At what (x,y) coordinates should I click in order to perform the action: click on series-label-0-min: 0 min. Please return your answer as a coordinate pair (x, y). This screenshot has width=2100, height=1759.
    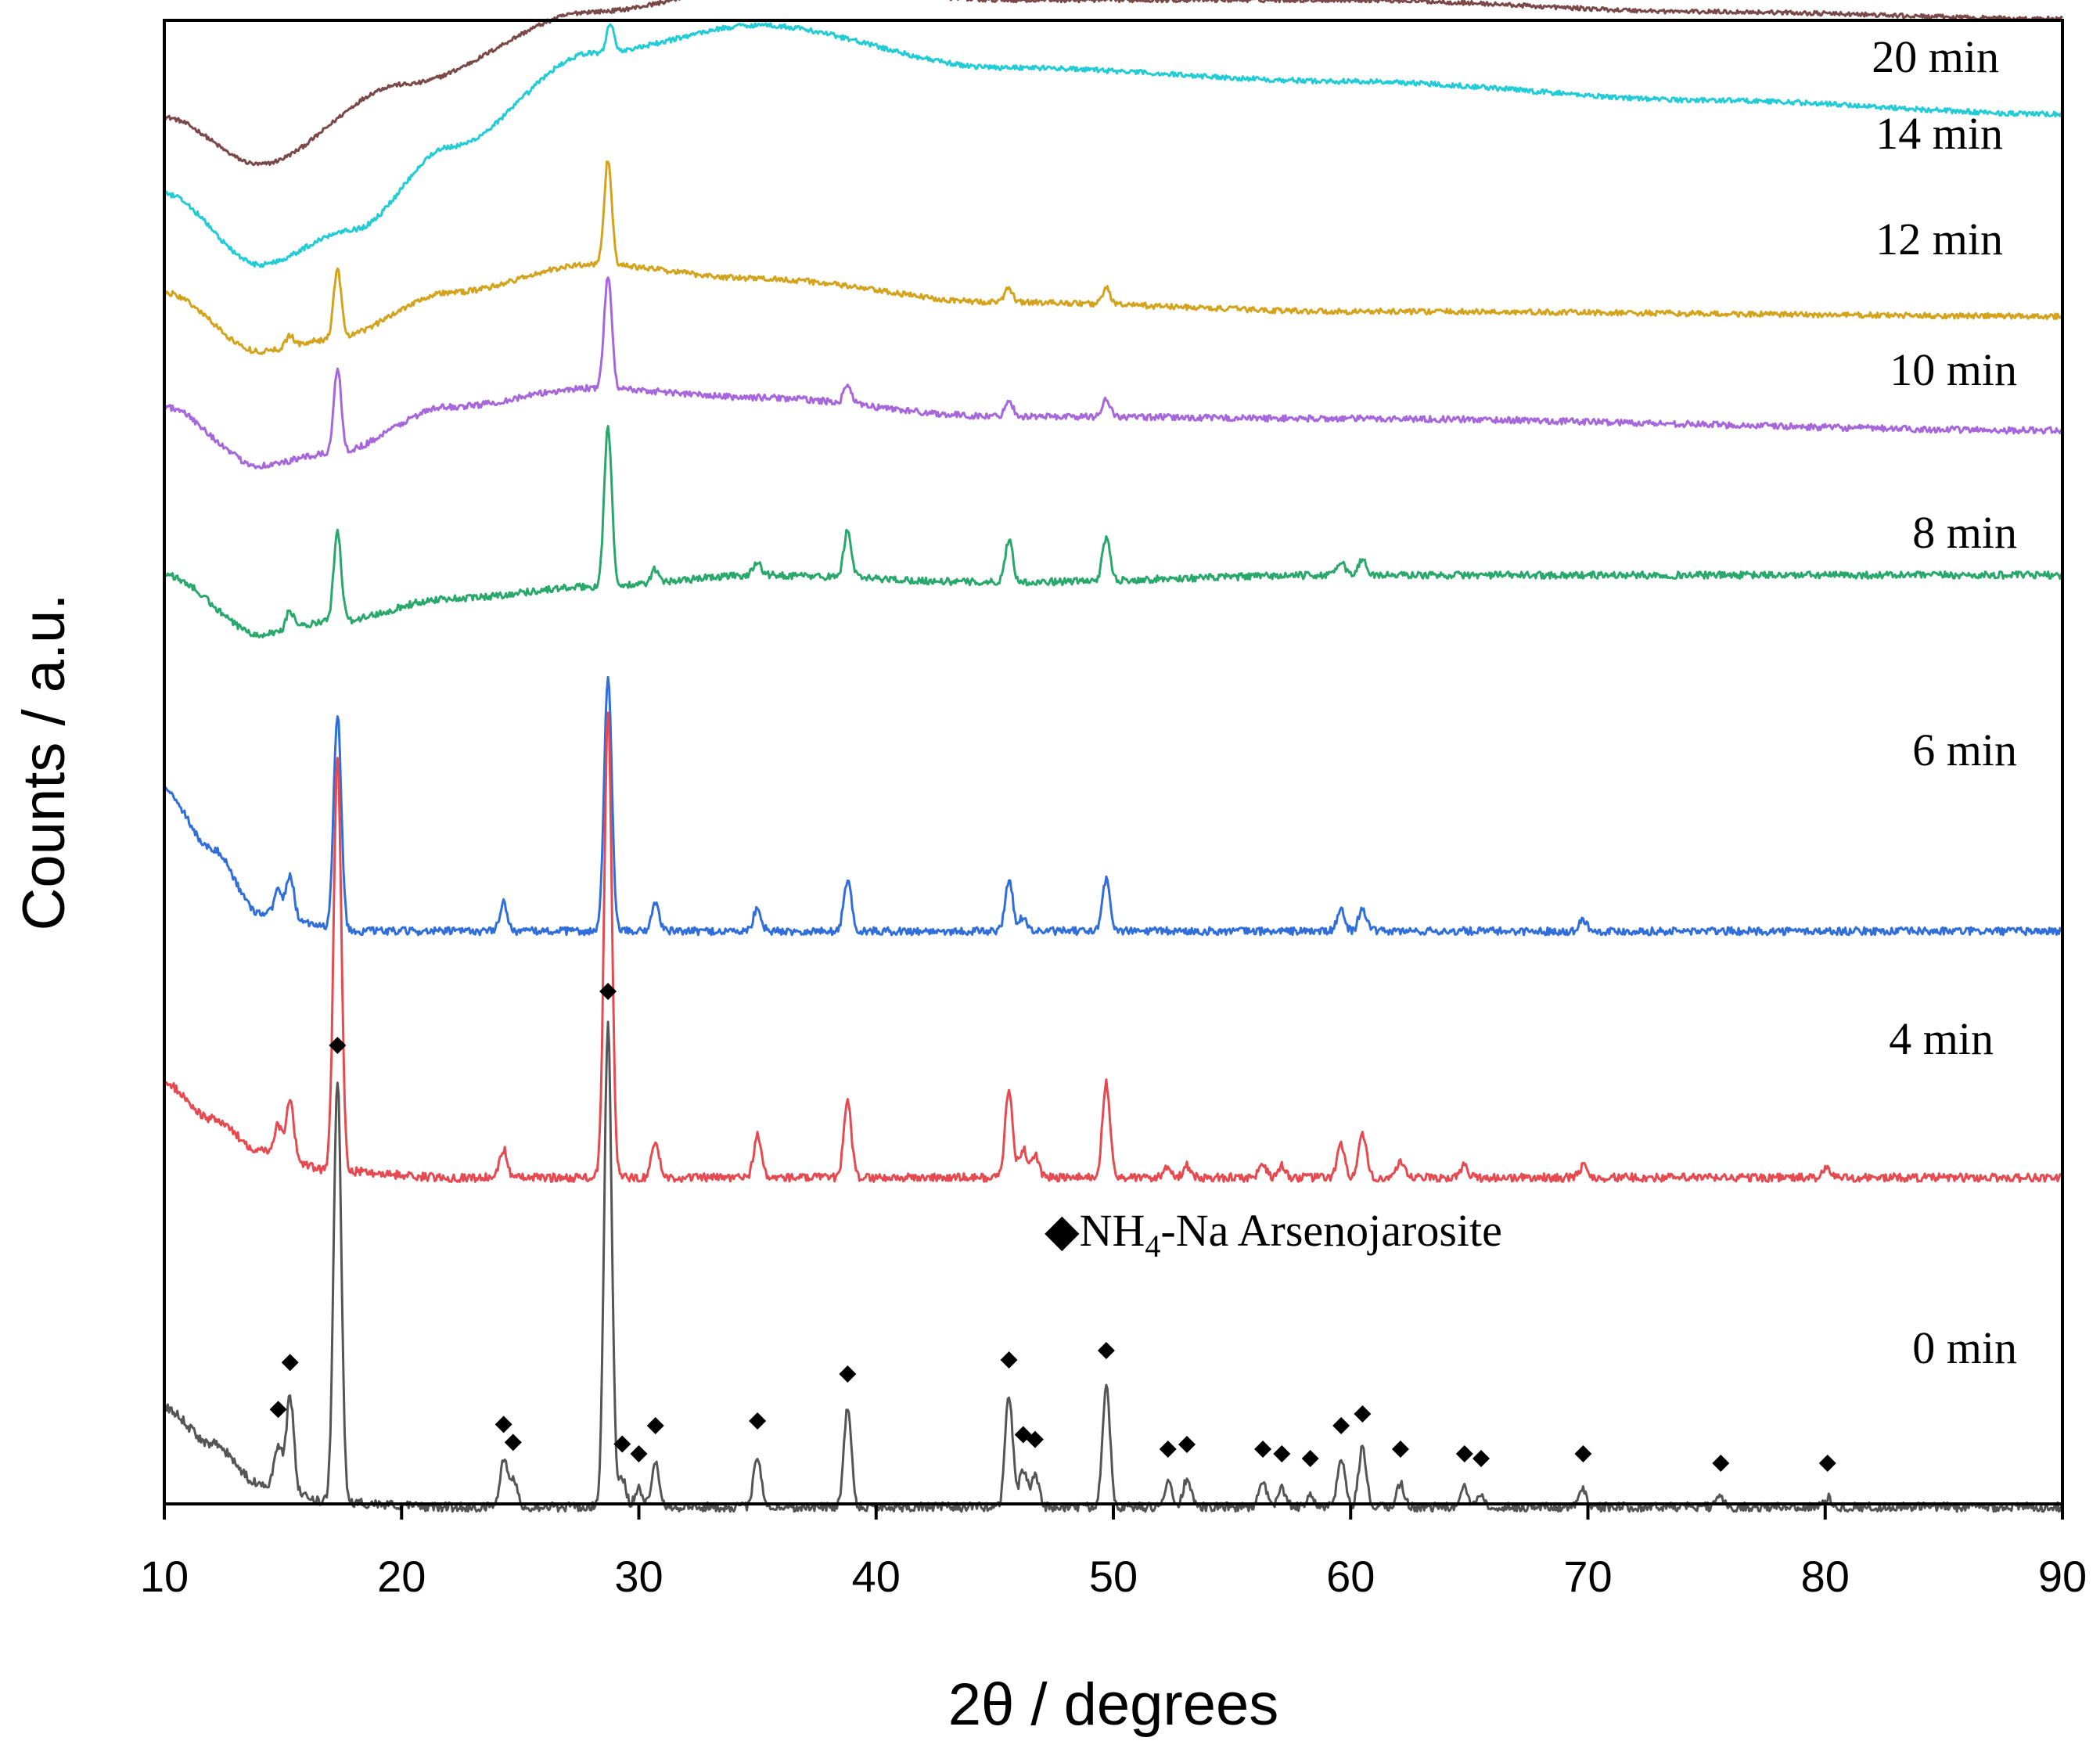
    Looking at the image, I should click on (1964, 1347).